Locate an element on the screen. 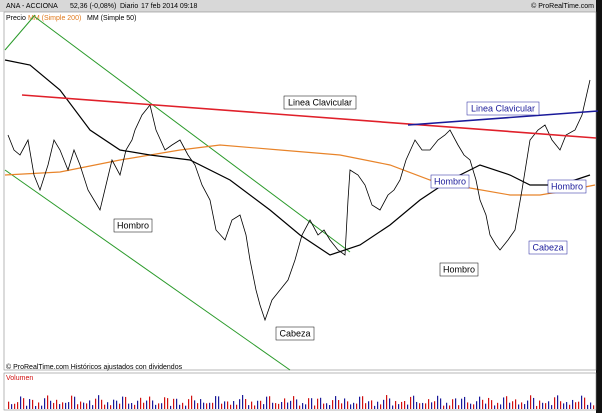  header-bar is located at coordinates (301, 6).